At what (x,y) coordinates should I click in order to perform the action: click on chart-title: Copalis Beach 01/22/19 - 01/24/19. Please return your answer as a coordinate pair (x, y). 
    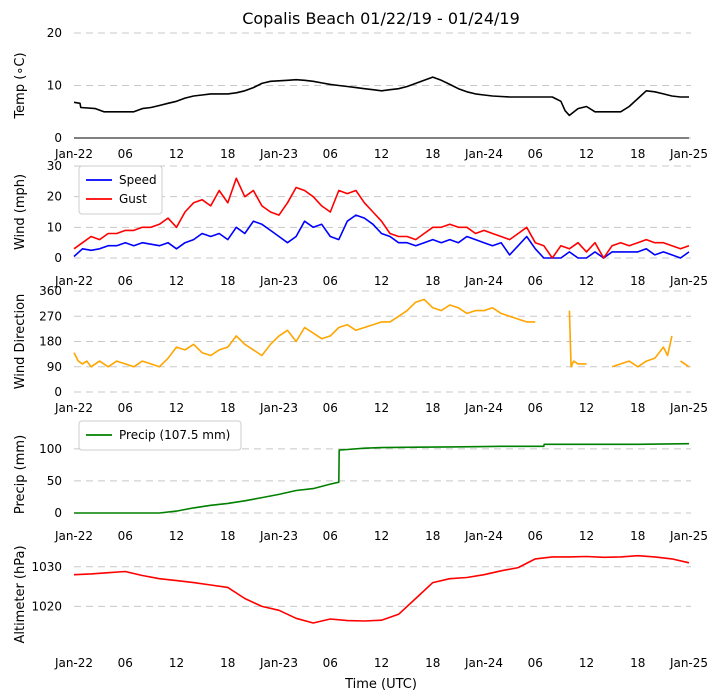
    Looking at the image, I should click on (381, 18).